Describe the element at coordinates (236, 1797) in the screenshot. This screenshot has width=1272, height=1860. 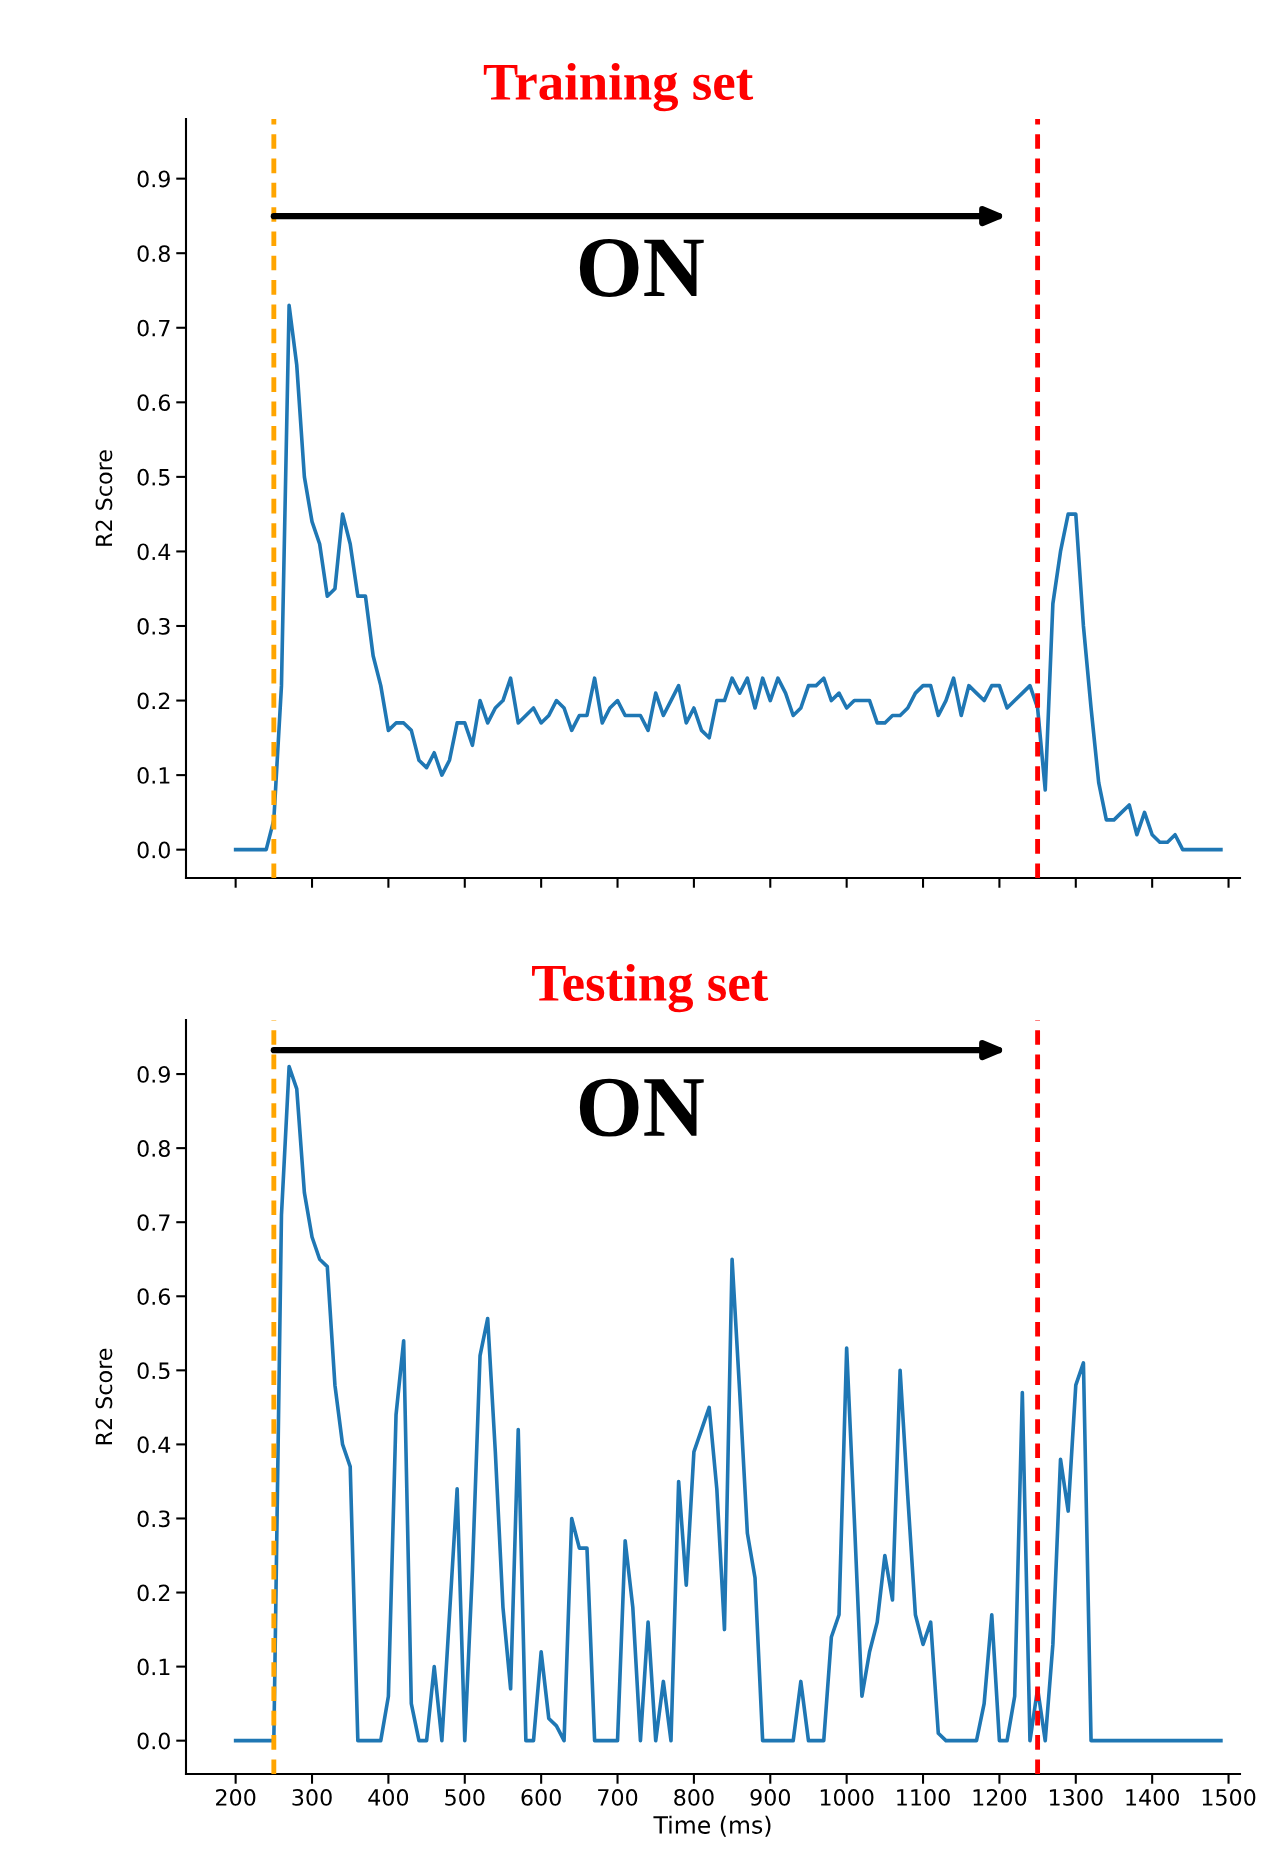
I see `x-tick-label: 200` at that location.